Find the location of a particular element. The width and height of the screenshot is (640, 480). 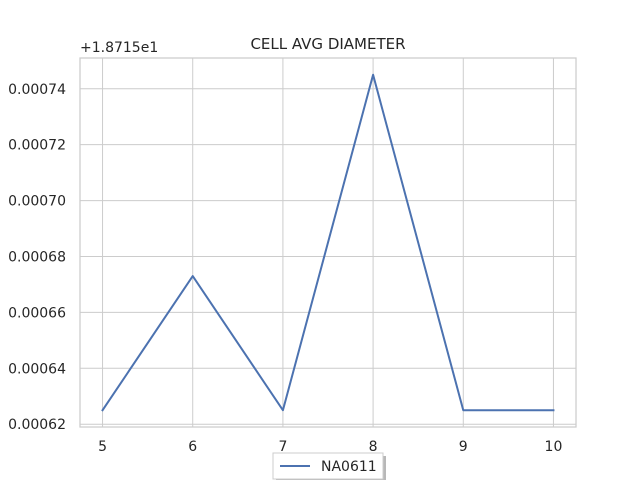

x-tick-label: 10 is located at coordinates (554, 447).